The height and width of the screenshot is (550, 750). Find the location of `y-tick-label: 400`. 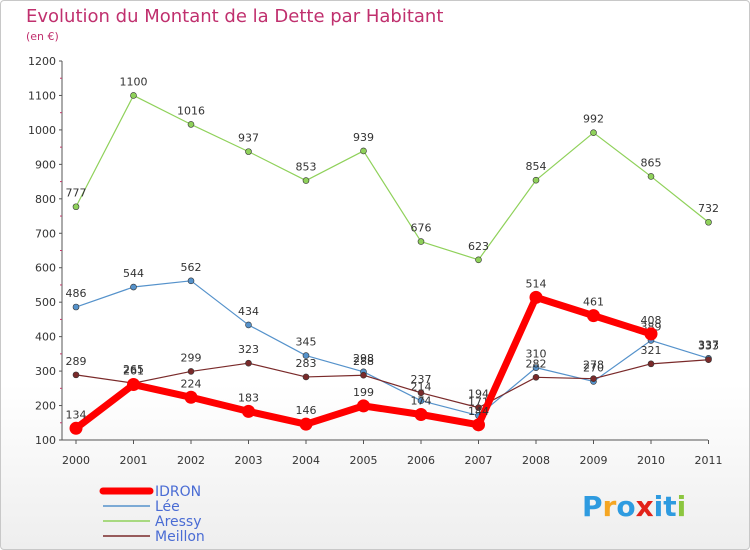

y-tick-label: 400 is located at coordinates (45, 337).